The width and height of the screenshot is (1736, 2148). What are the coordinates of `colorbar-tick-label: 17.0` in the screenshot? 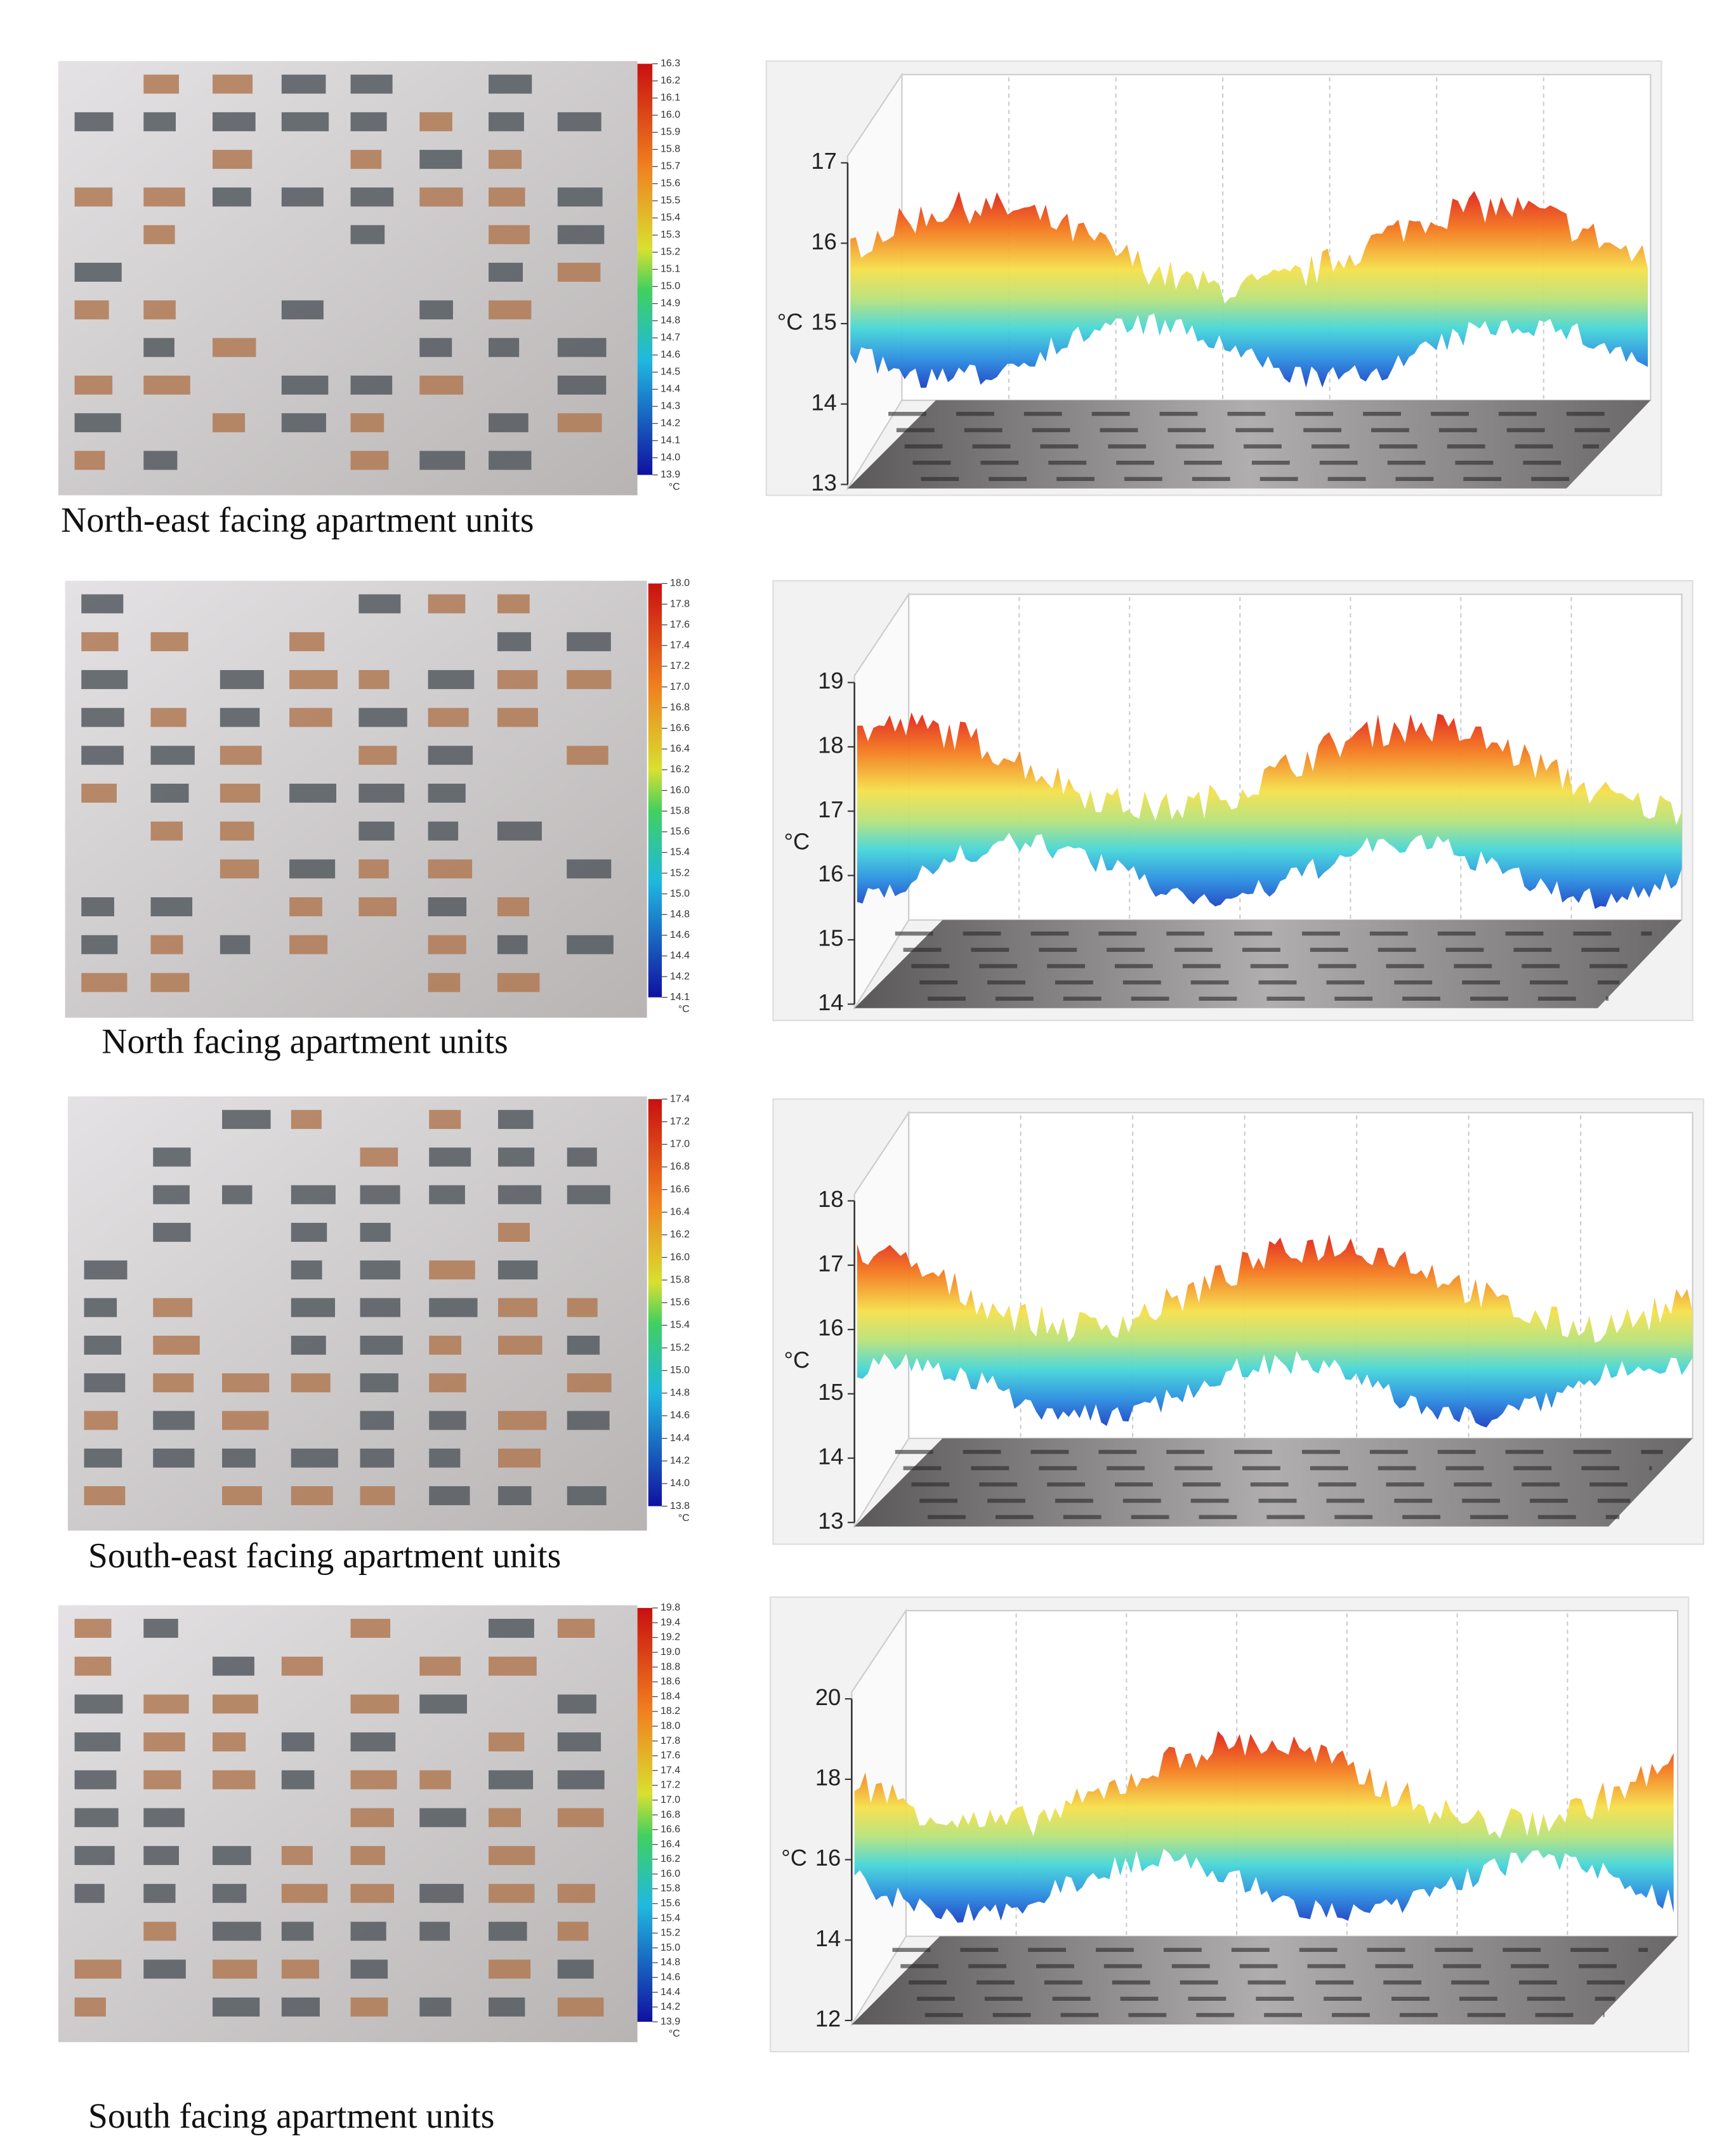 It's located at (680, 1144).